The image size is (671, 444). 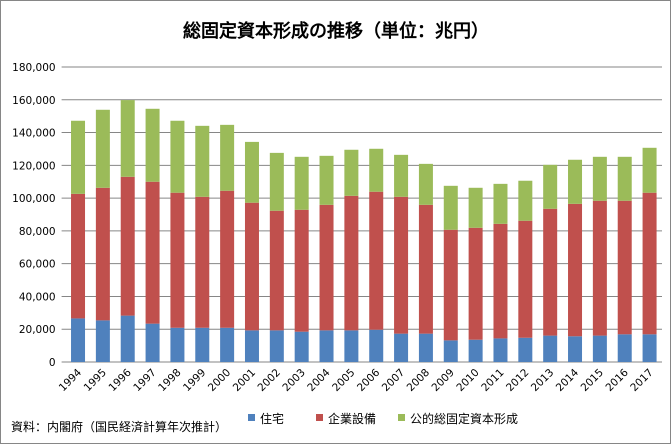 What do you see at coordinates (467, 380) in the screenshot?
I see `x-tick-label: 2010` at bounding box center [467, 380].